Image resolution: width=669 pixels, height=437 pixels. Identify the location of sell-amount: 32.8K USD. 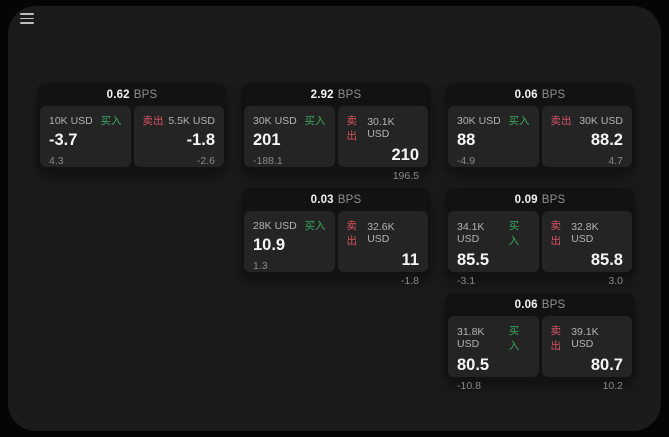
(585, 233).